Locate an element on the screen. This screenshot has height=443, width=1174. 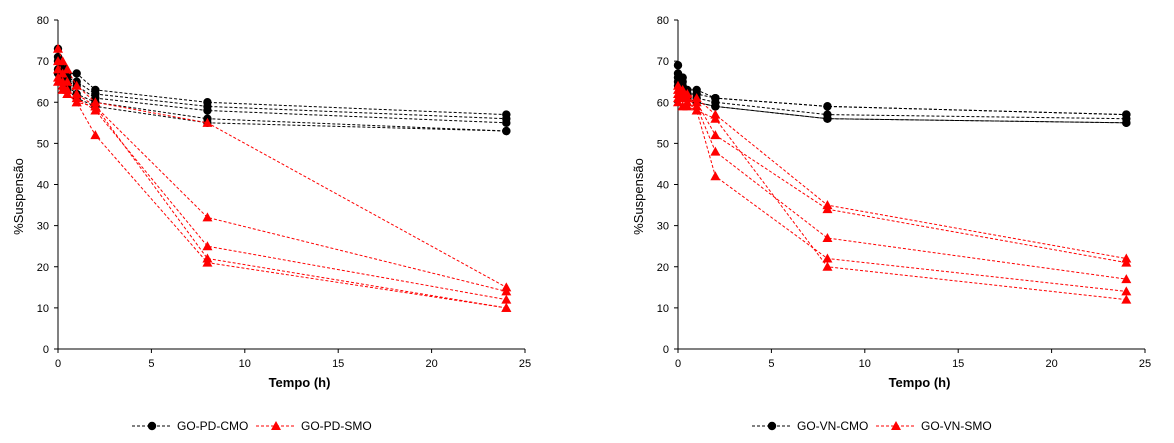
legend-label: GO-VN-SMO is located at coordinates (956, 426).